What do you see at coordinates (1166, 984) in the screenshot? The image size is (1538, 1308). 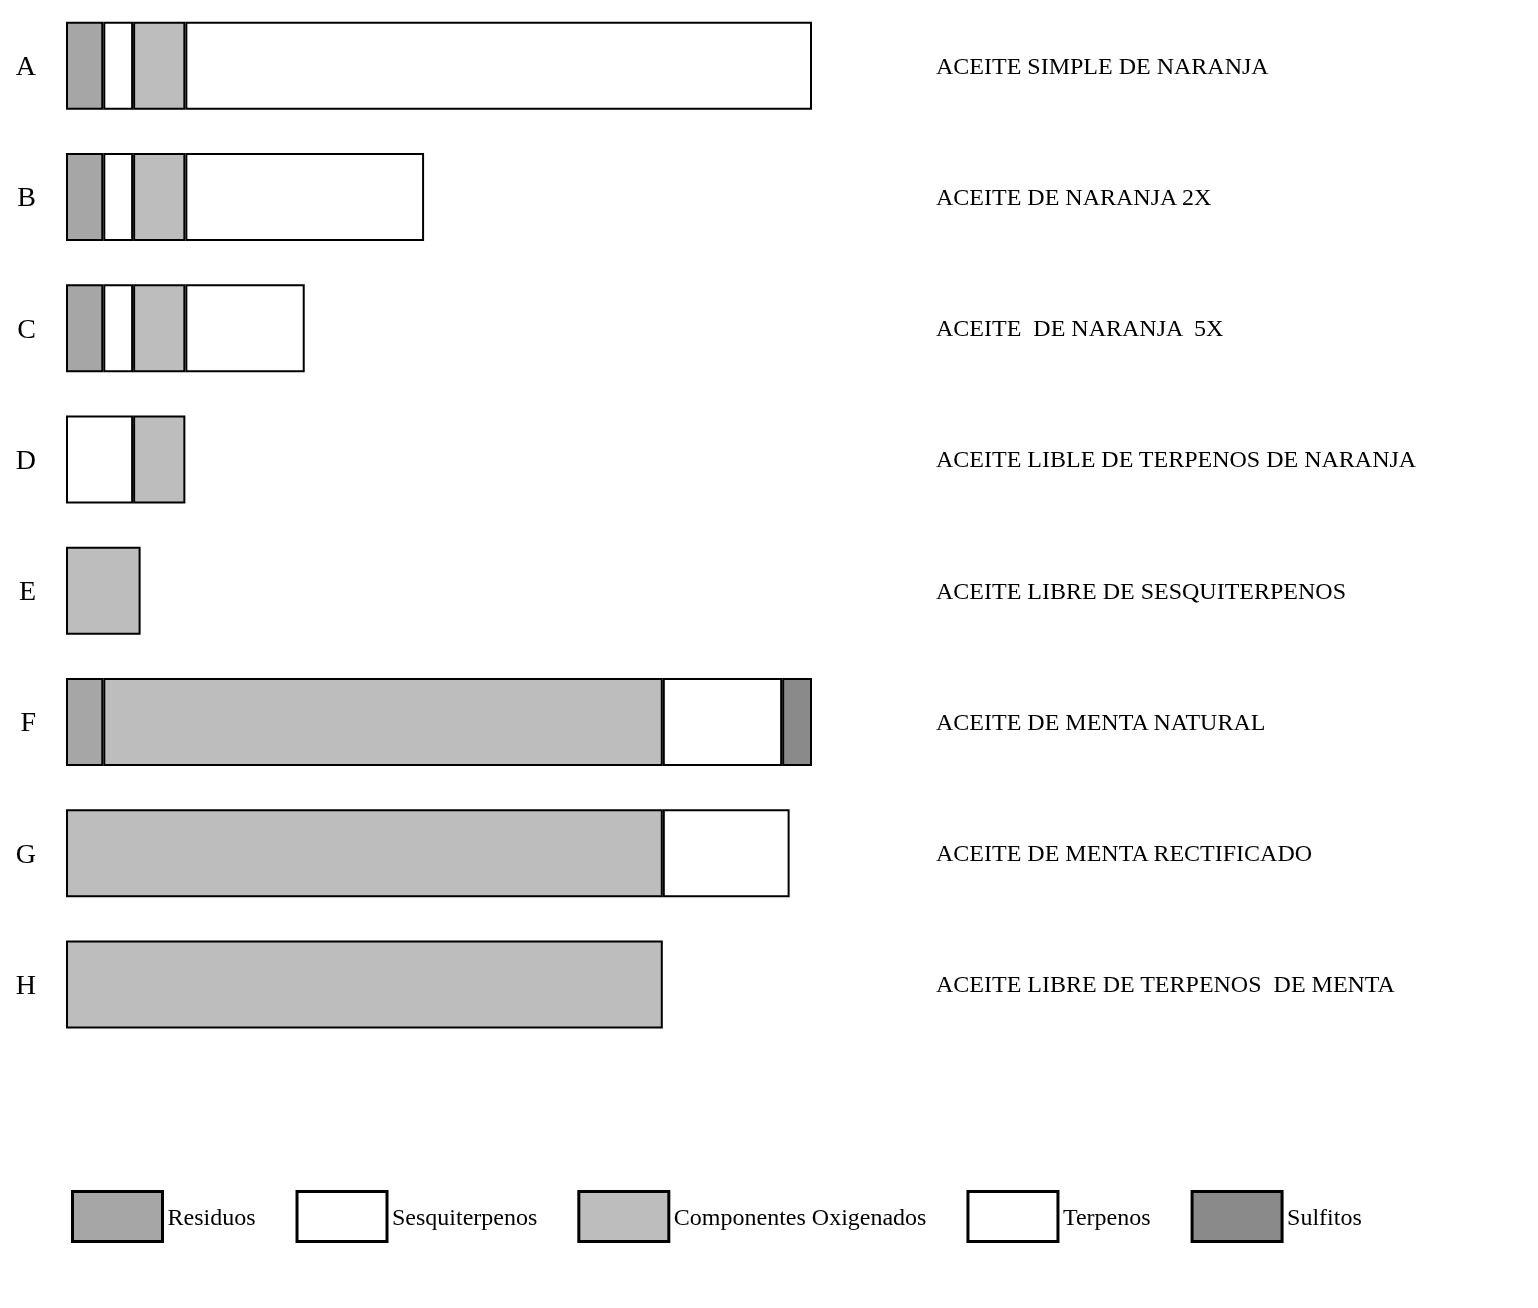 I see `text: ACEITE LIBRE DE TERPENOS DE MENTA` at bounding box center [1166, 984].